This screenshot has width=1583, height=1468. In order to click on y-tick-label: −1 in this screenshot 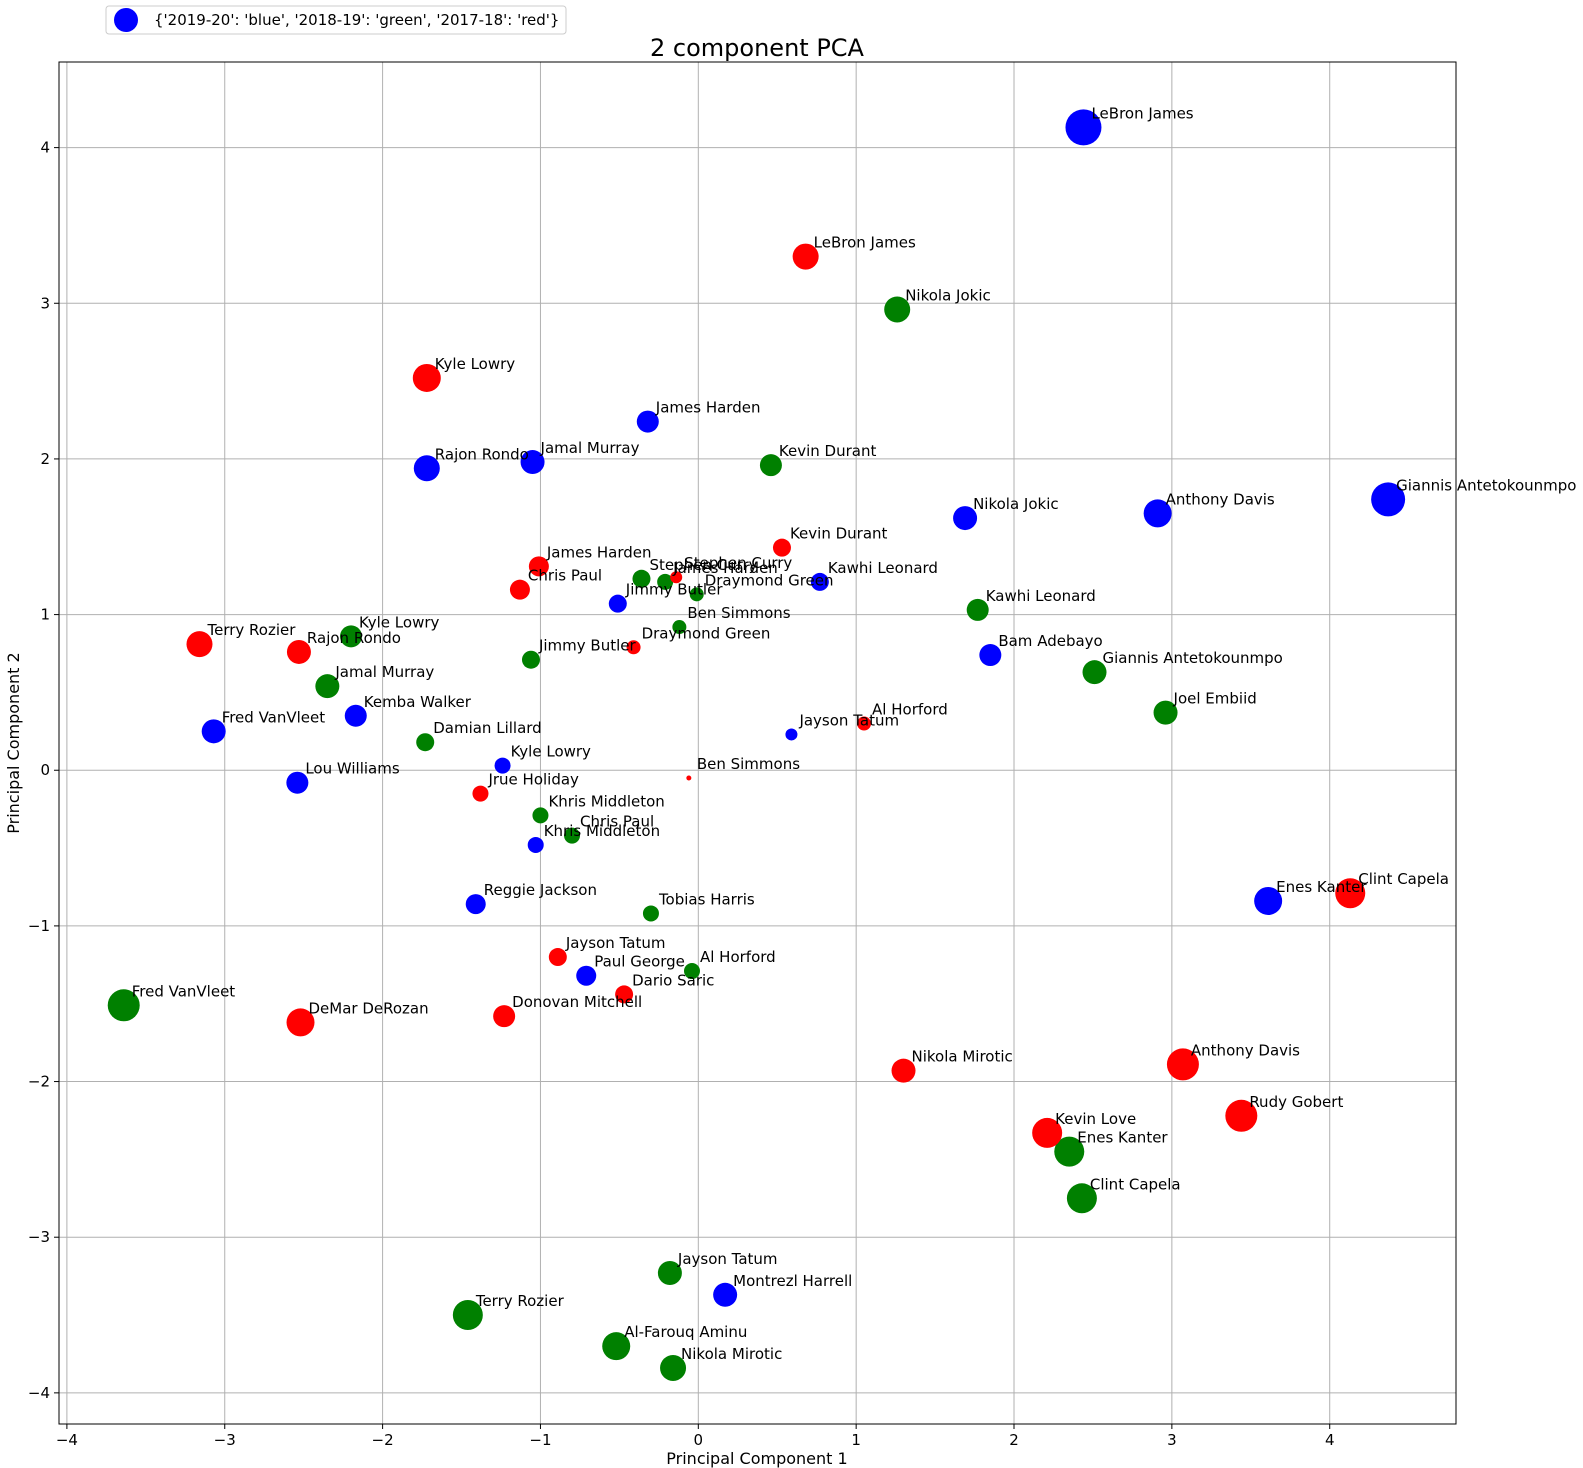, I will do `click(39, 926)`.